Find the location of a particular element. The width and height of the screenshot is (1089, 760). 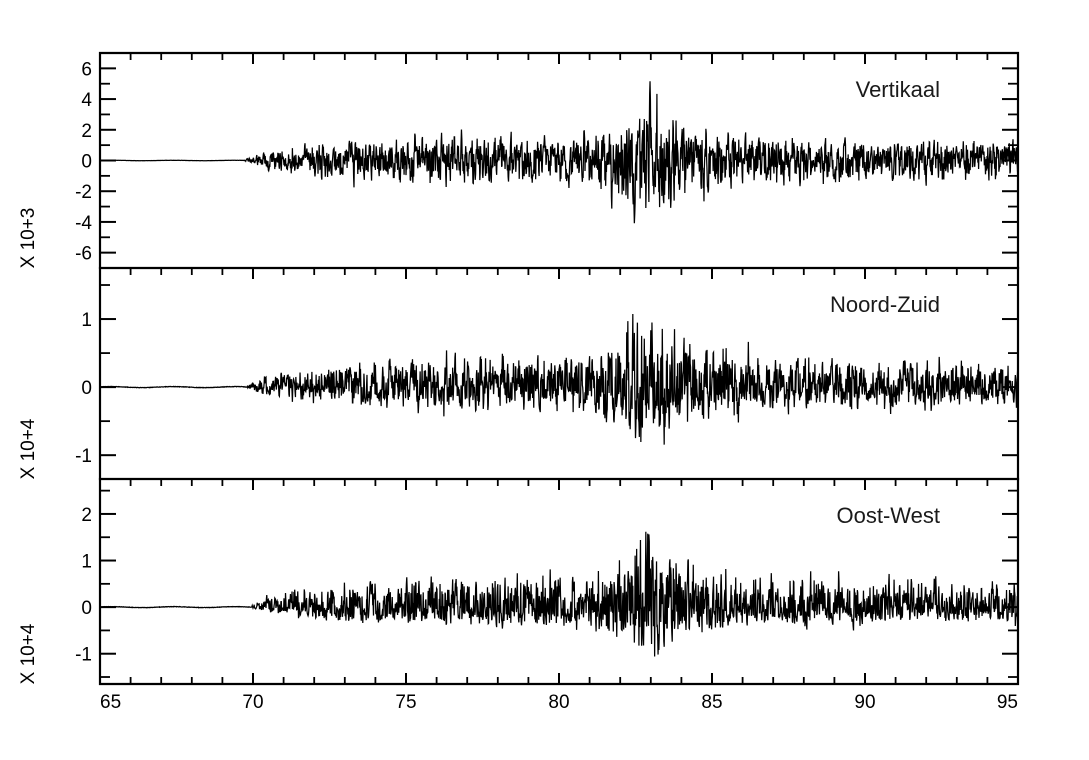

x-tick-label: 90 is located at coordinates (864, 702).